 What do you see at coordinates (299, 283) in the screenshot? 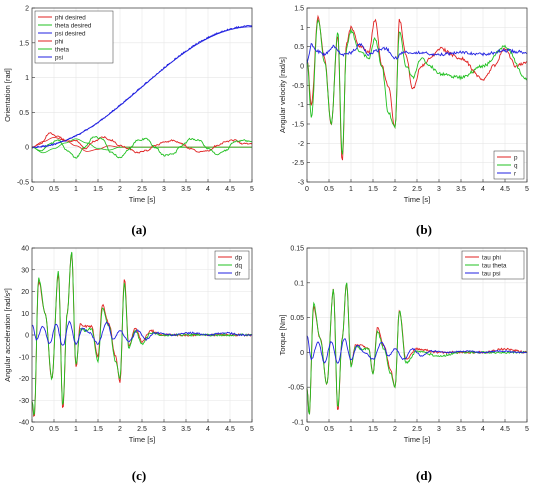
I see `y-tick-label: 0.1` at bounding box center [299, 283].